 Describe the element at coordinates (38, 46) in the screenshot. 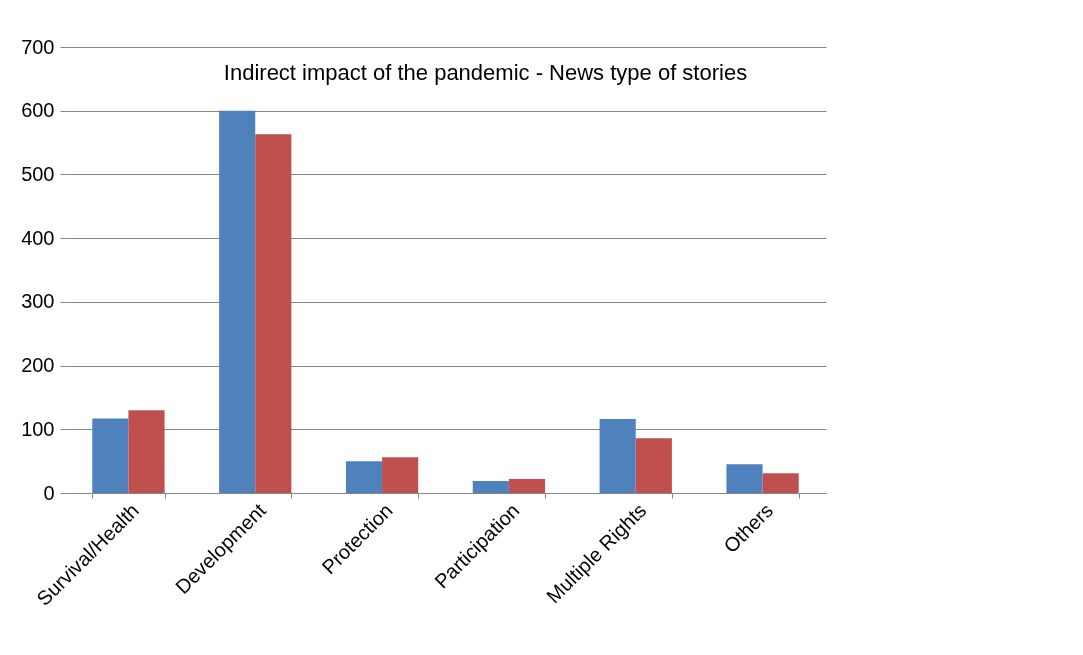

I see `y-tick-label: 700` at that location.